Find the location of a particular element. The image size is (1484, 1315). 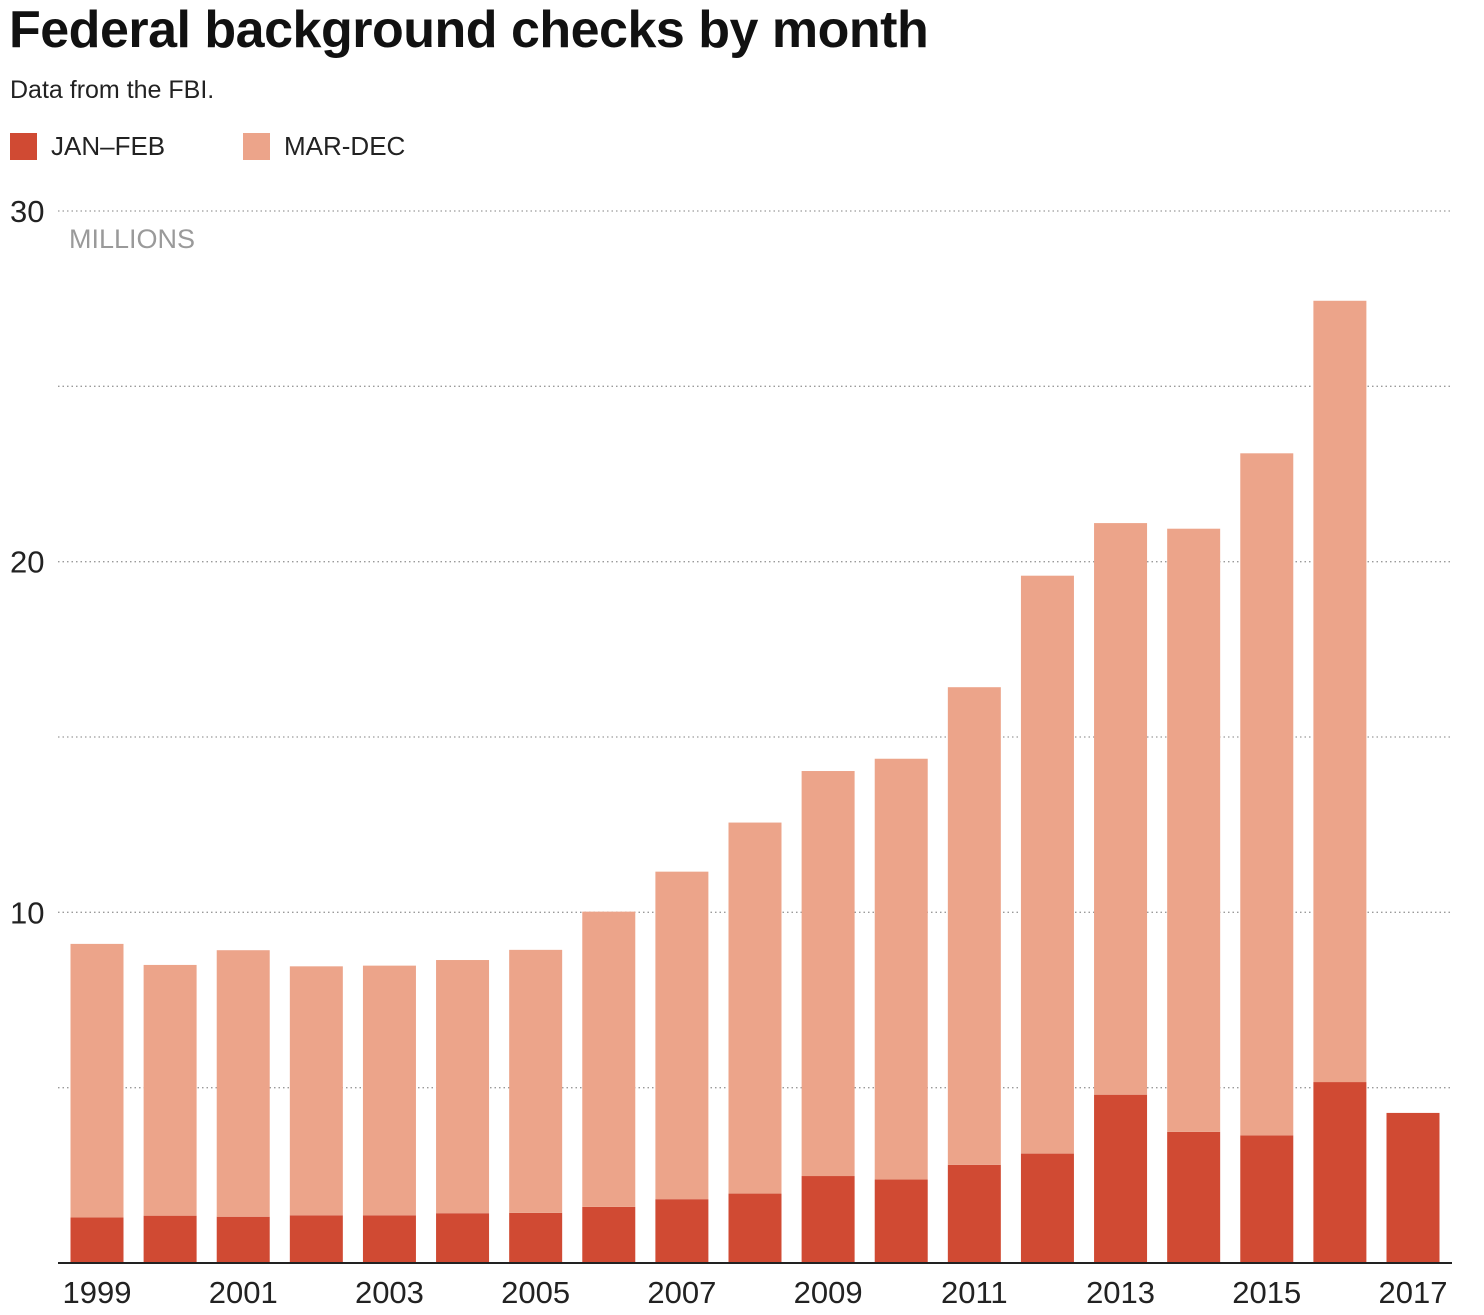

bar-jan-feb-2007 is located at coordinates (682, 1231).